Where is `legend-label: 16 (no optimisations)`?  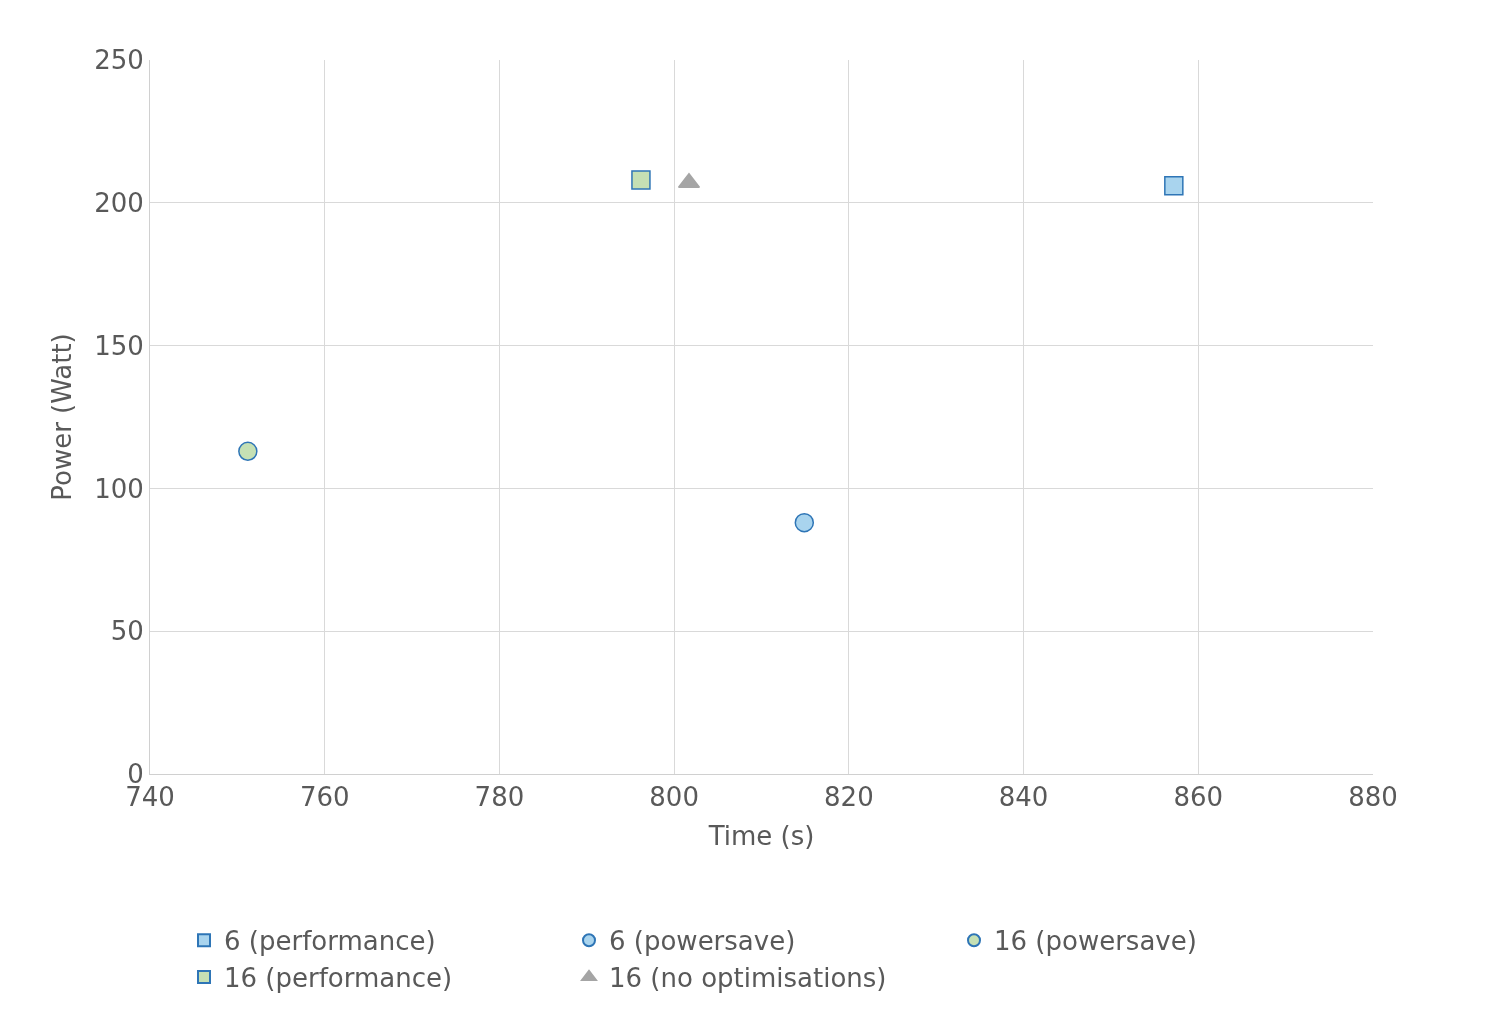
legend-label: 16 (no optimisations) is located at coordinates (748, 978).